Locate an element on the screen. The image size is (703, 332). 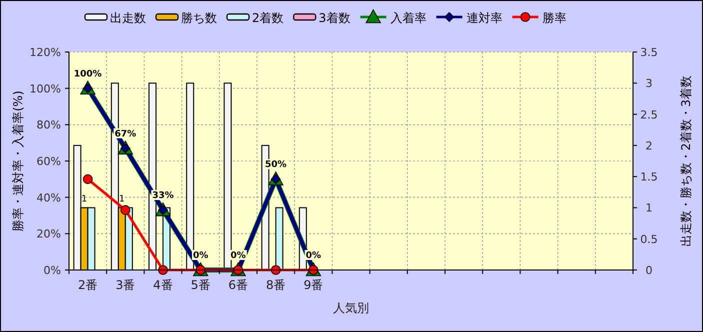
y-tick-label: 40% is located at coordinates (48, 197).